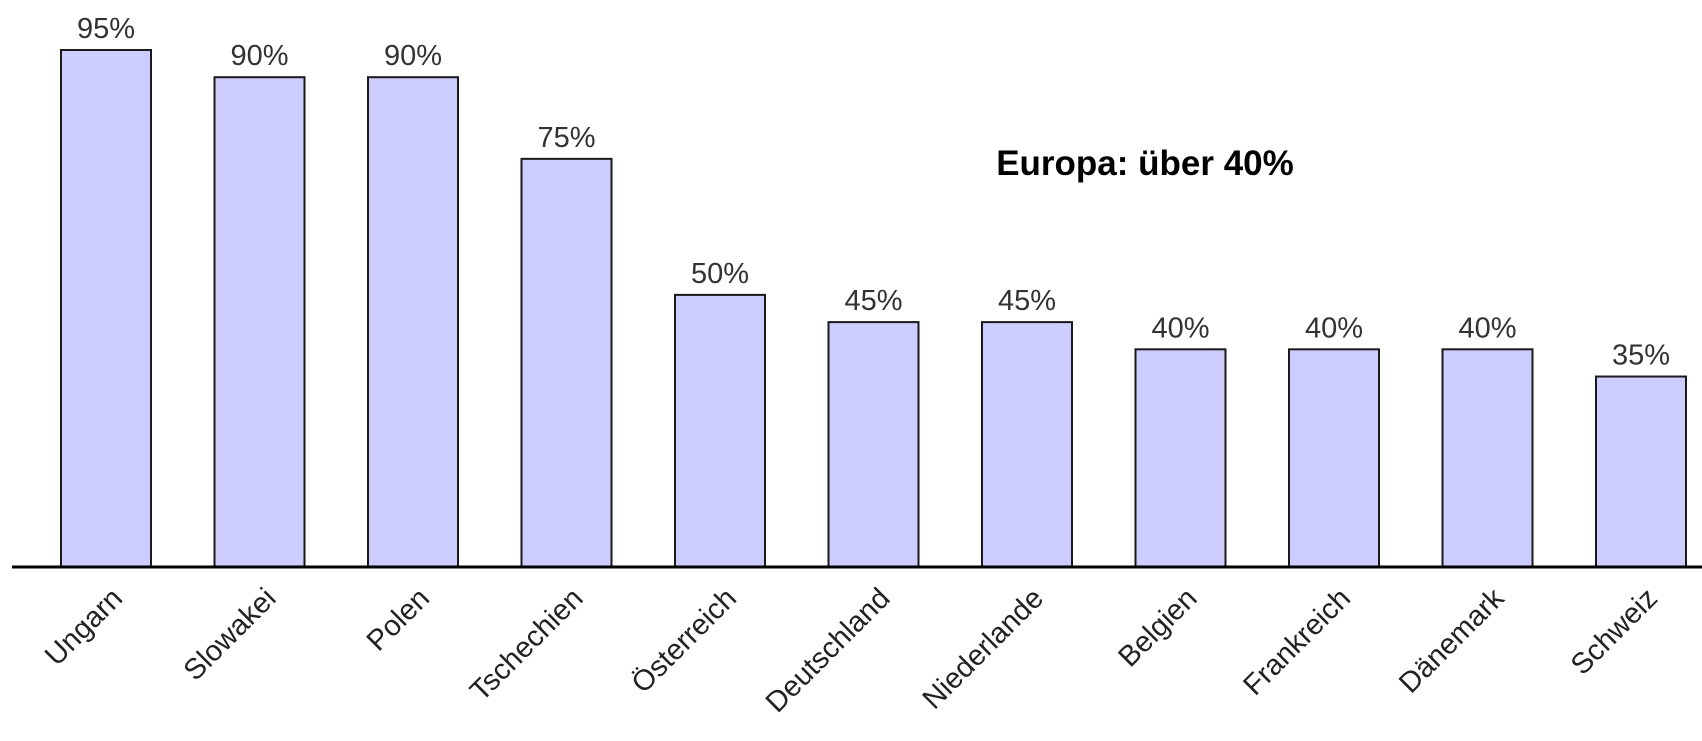  What do you see at coordinates (684, 640) in the screenshot?
I see `x-tick-label-4: Österreich` at bounding box center [684, 640].